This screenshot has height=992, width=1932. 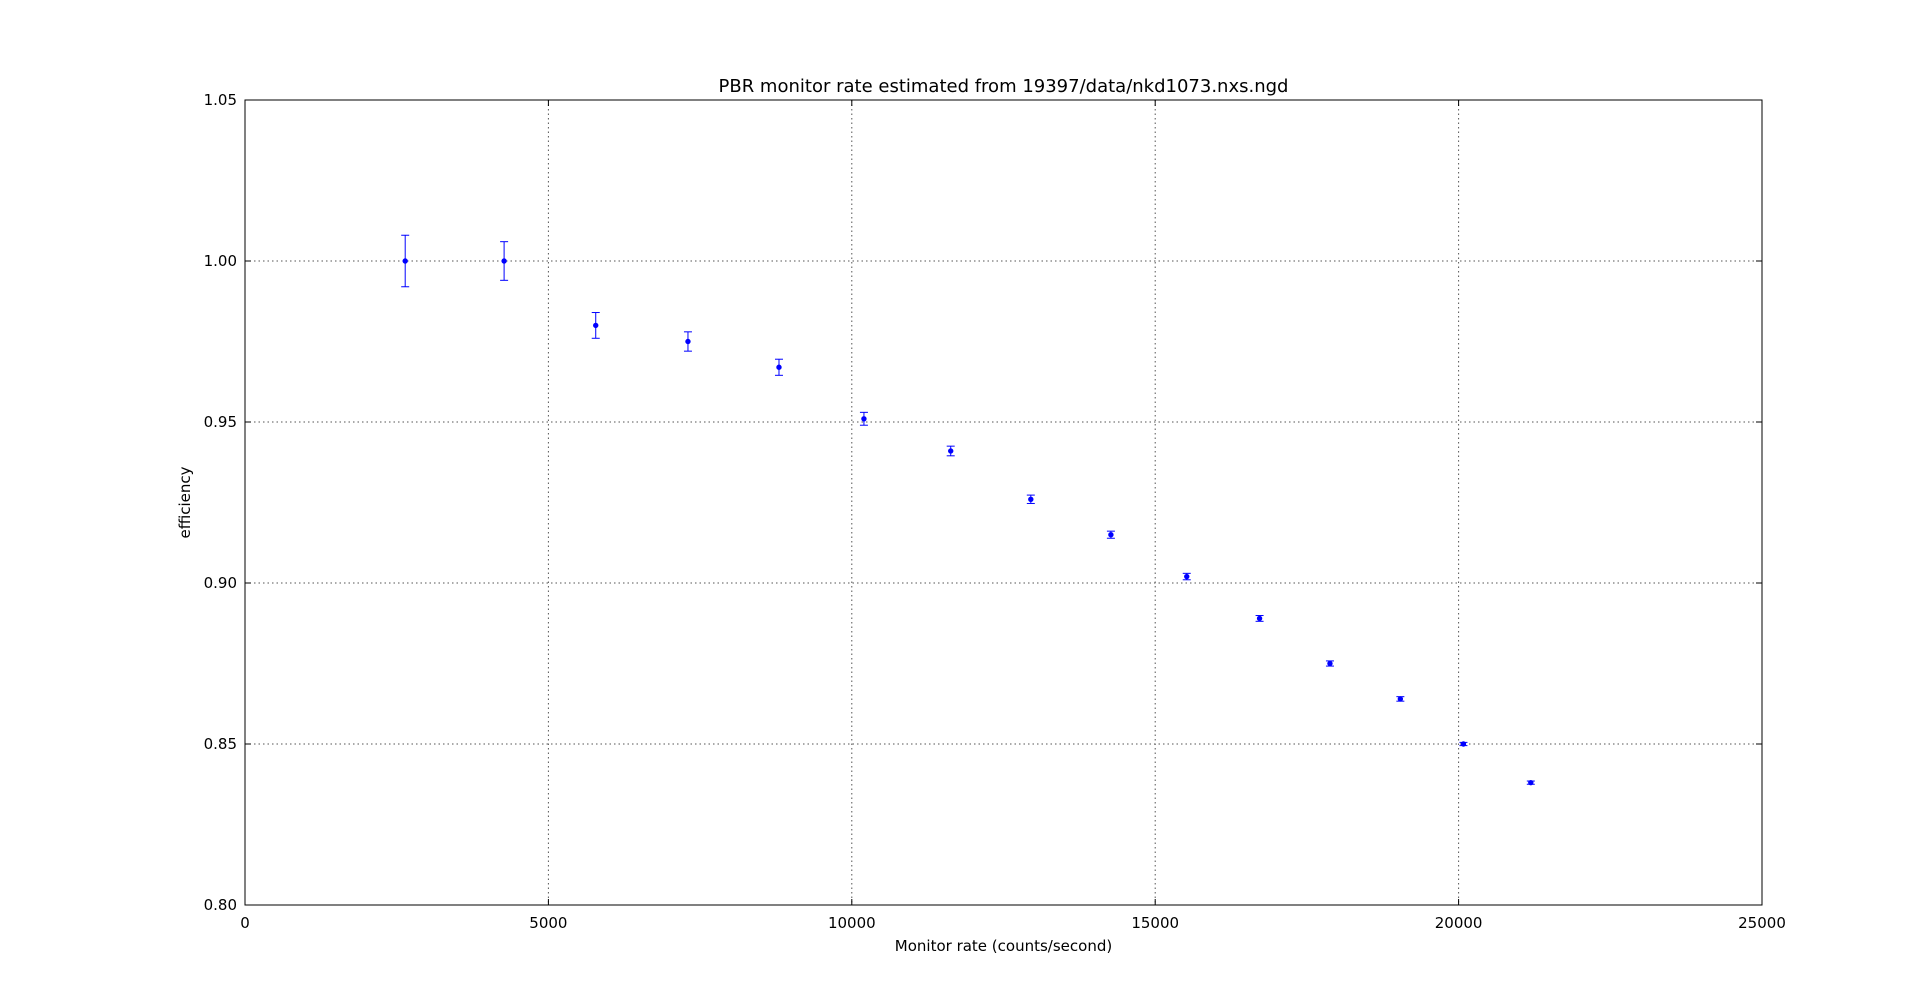 I want to click on y-tick-label: 0.95, so click(x=220, y=422).